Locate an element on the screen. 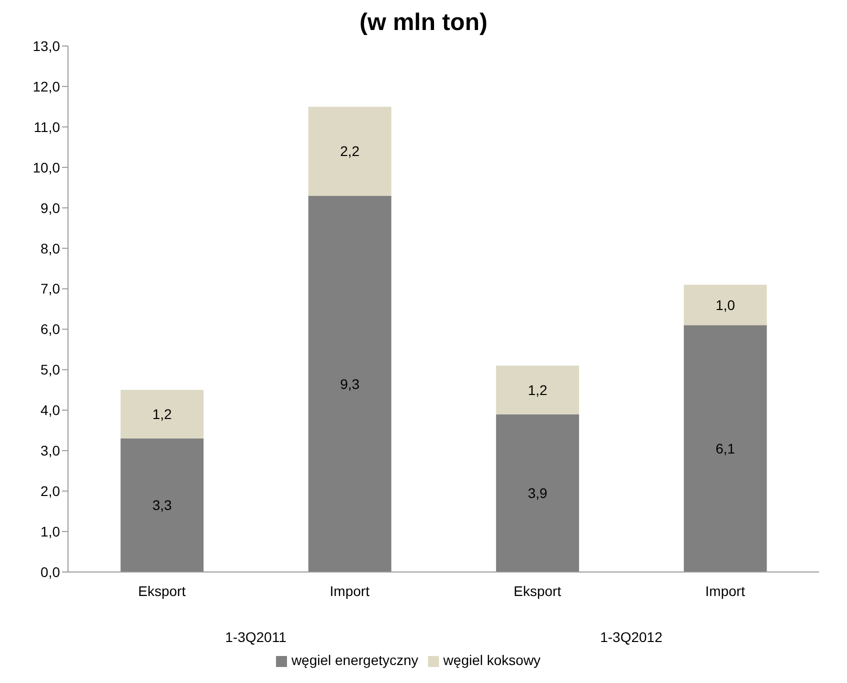  legend-label: węgiel energetyczny is located at coordinates (354, 660).